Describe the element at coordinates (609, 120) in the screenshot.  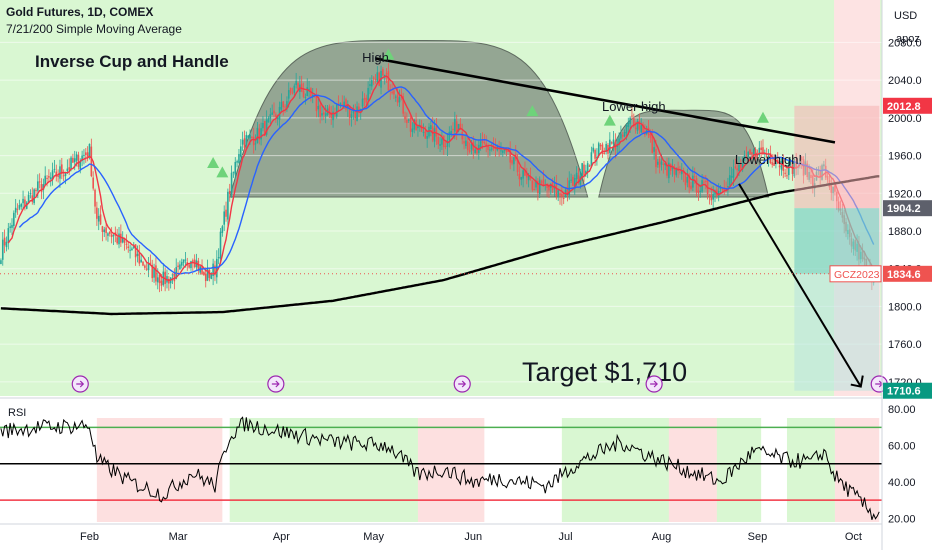
I see `signal-up-triangle` at that location.